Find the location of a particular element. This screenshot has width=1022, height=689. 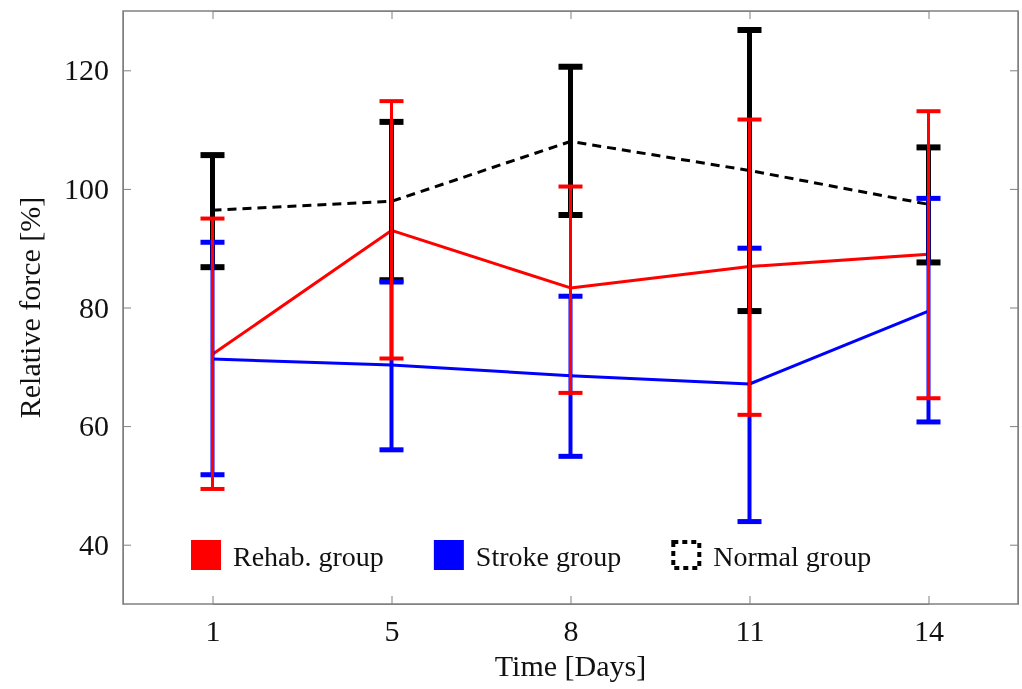

y-tick-label: 60 is located at coordinates (94, 426).